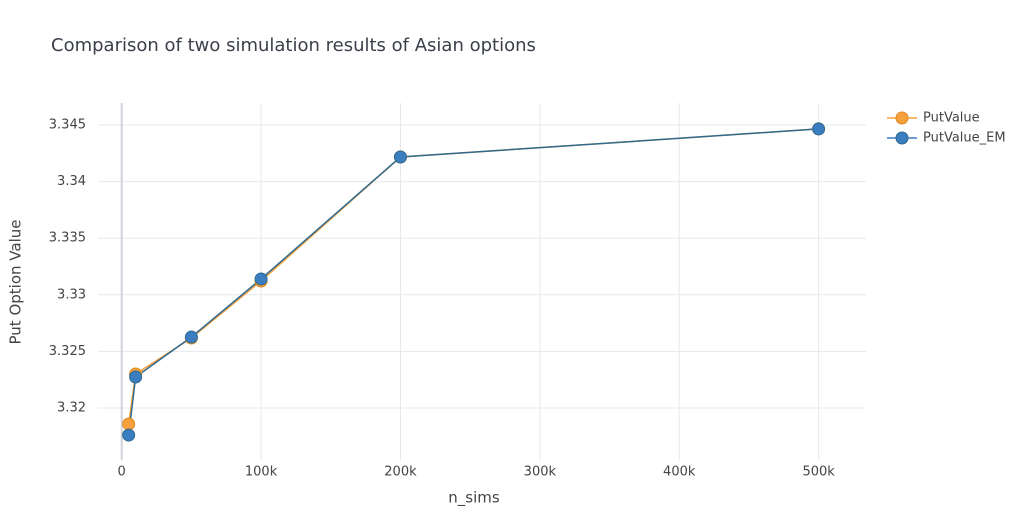 The image size is (1024, 525). What do you see at coordinates (474, 498) in the screenshot?
I see `x-axis-label: n_sims` at bounding box center [474, 498].